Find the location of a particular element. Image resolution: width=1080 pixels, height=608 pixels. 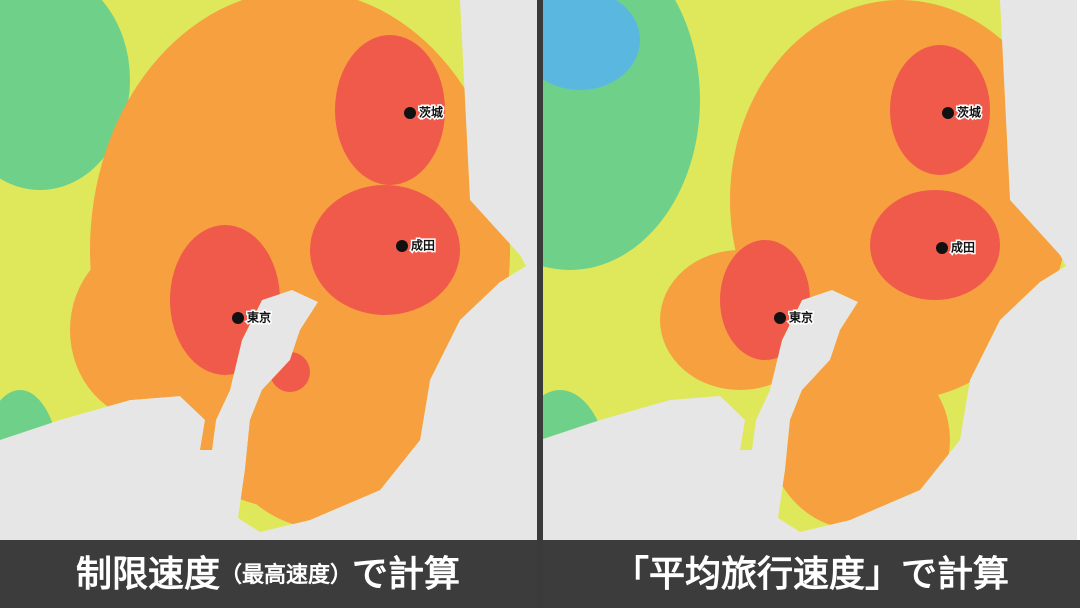

caption-main: 制限速度 is located at coordinates (148, 574).